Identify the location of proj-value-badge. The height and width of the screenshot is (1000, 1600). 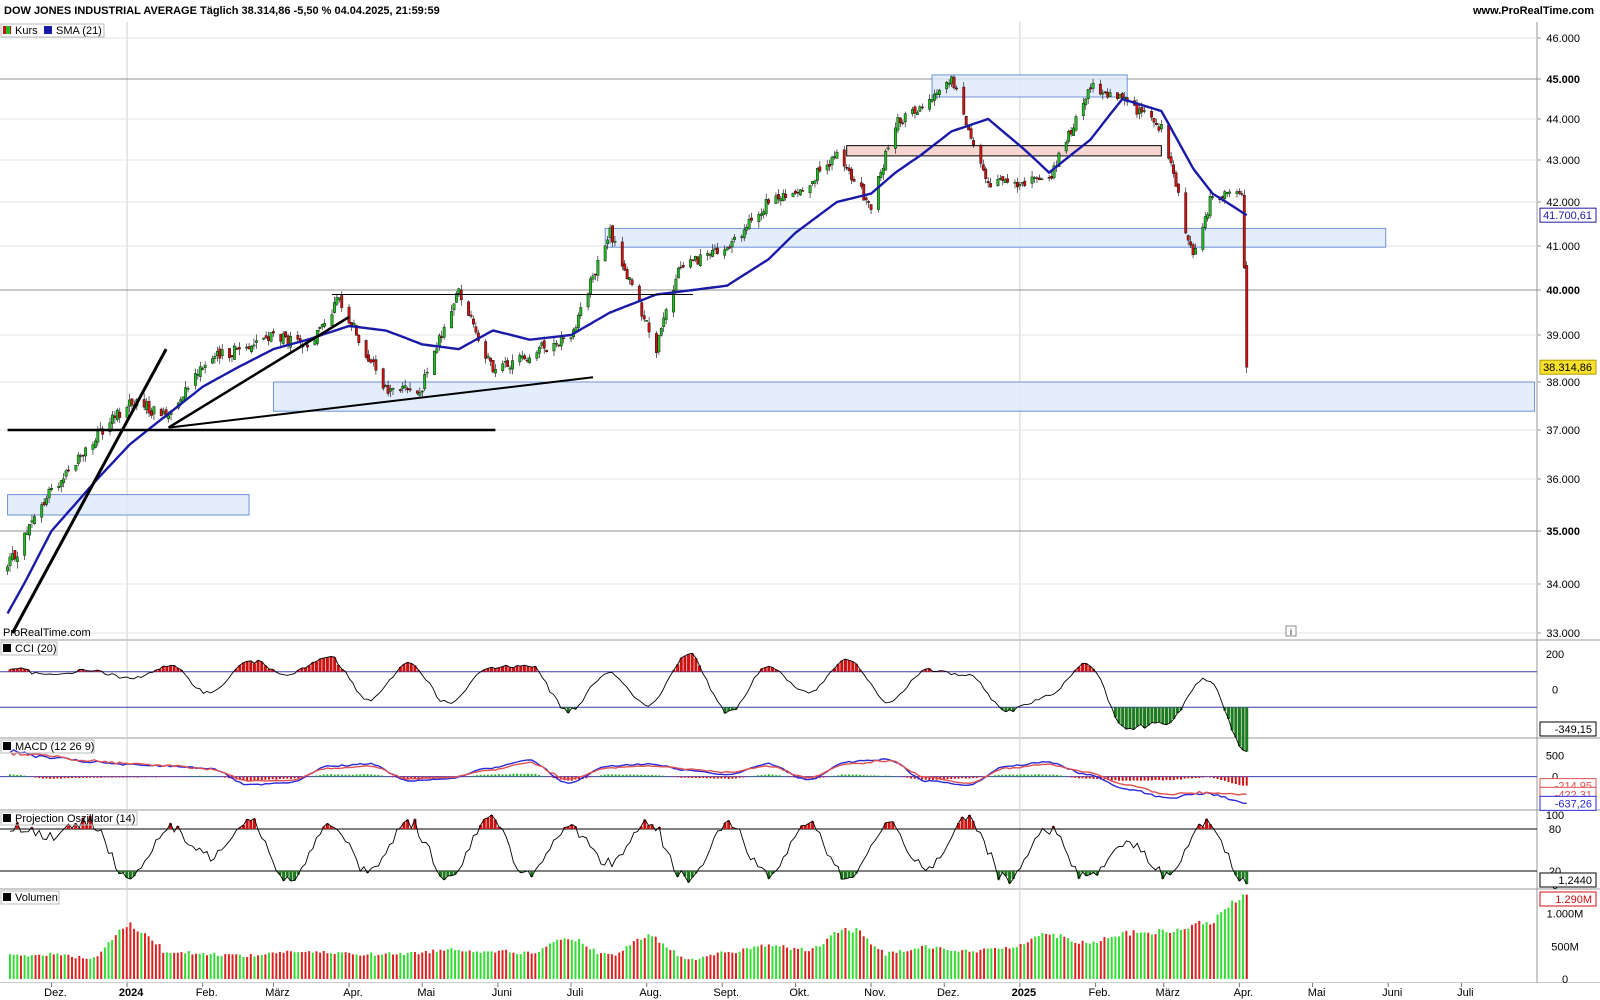
(1568, 880).